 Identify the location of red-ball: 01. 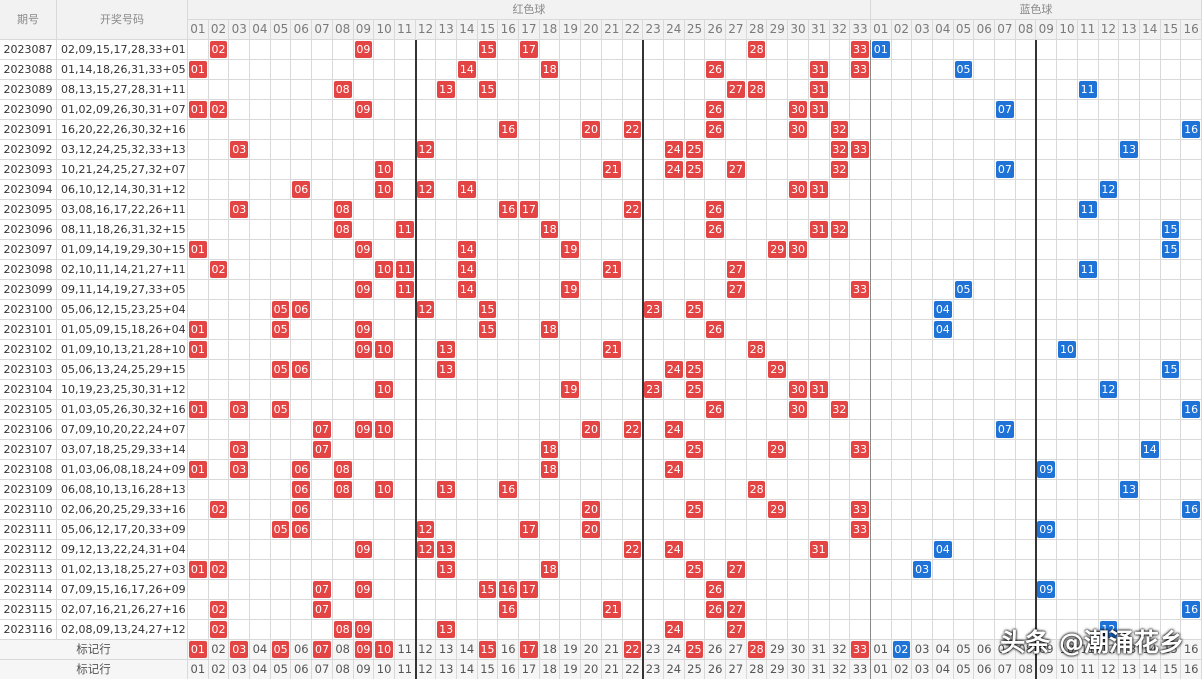
(198, 409).